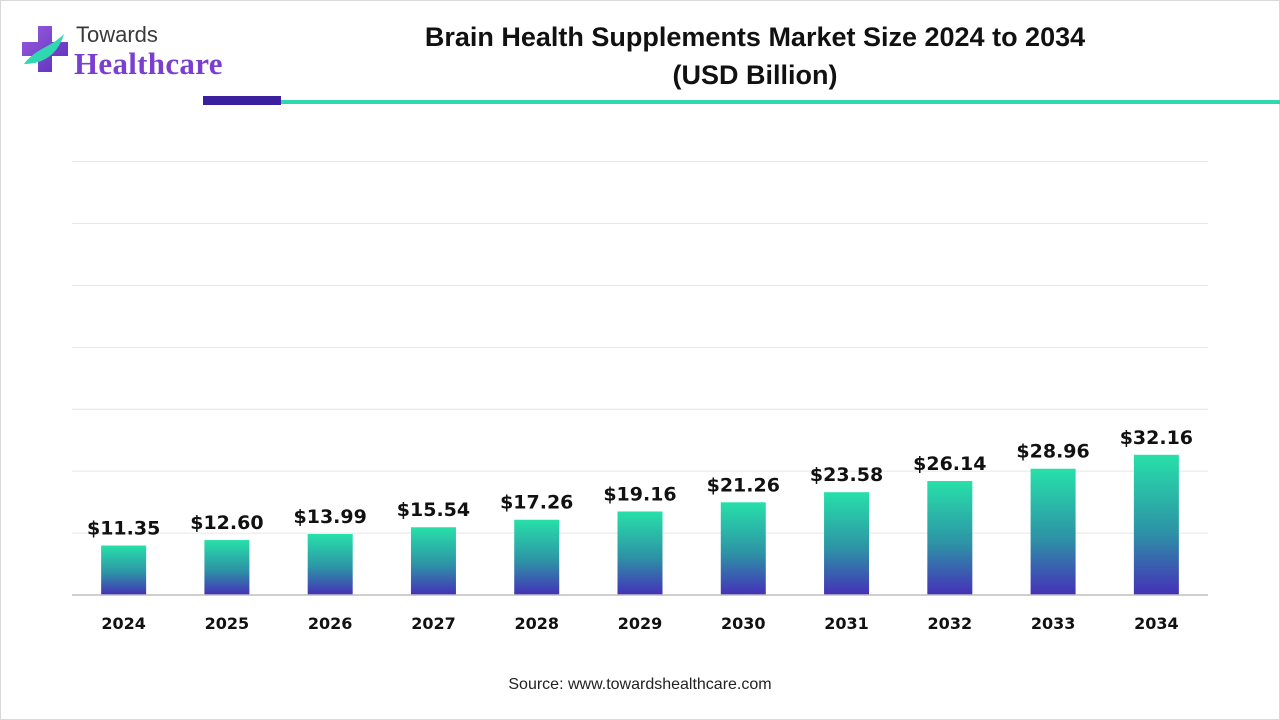 Image resolution: width=1280 pixels, height=720 pixels. What do you see at coordinates (227, 567) in the screenshot?
I see `bar-2025` at bounding box center [227, 567].